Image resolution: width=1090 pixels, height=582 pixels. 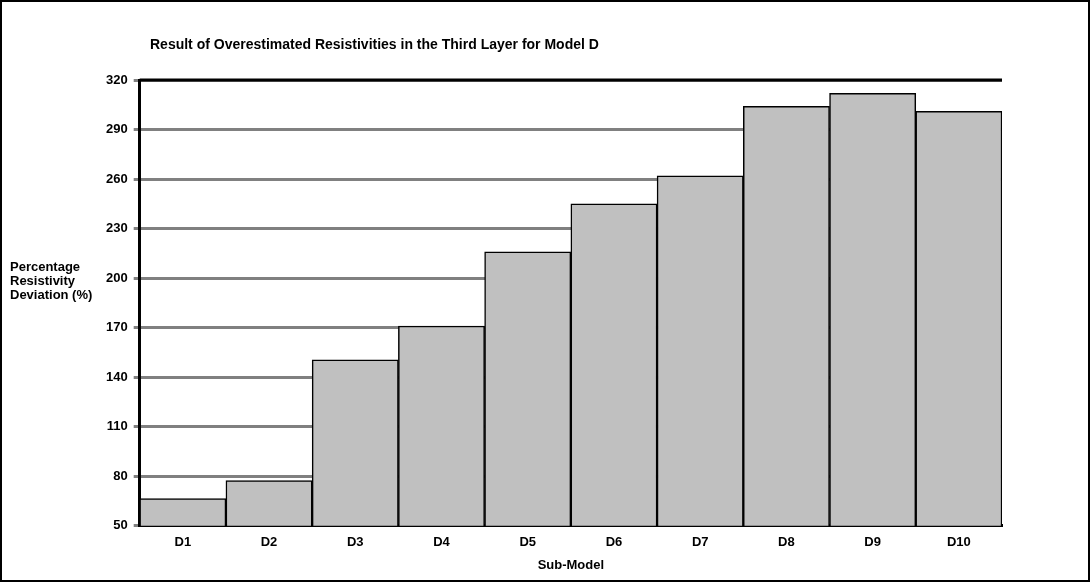 I want to click on x-tick-label: D1, so click(x=183, y=542).